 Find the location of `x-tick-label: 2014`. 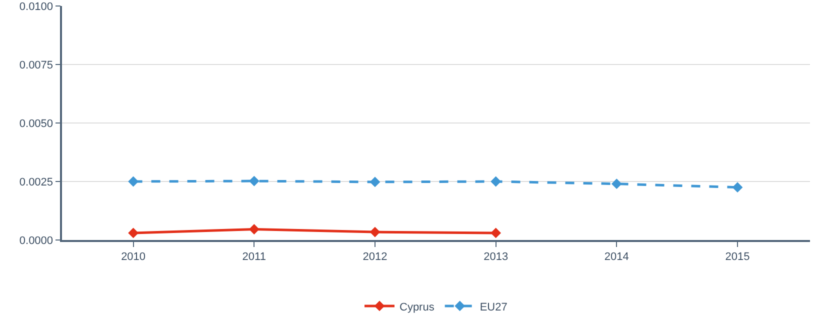

x-tick-label: 2014 is located at coordinates (616, 256).